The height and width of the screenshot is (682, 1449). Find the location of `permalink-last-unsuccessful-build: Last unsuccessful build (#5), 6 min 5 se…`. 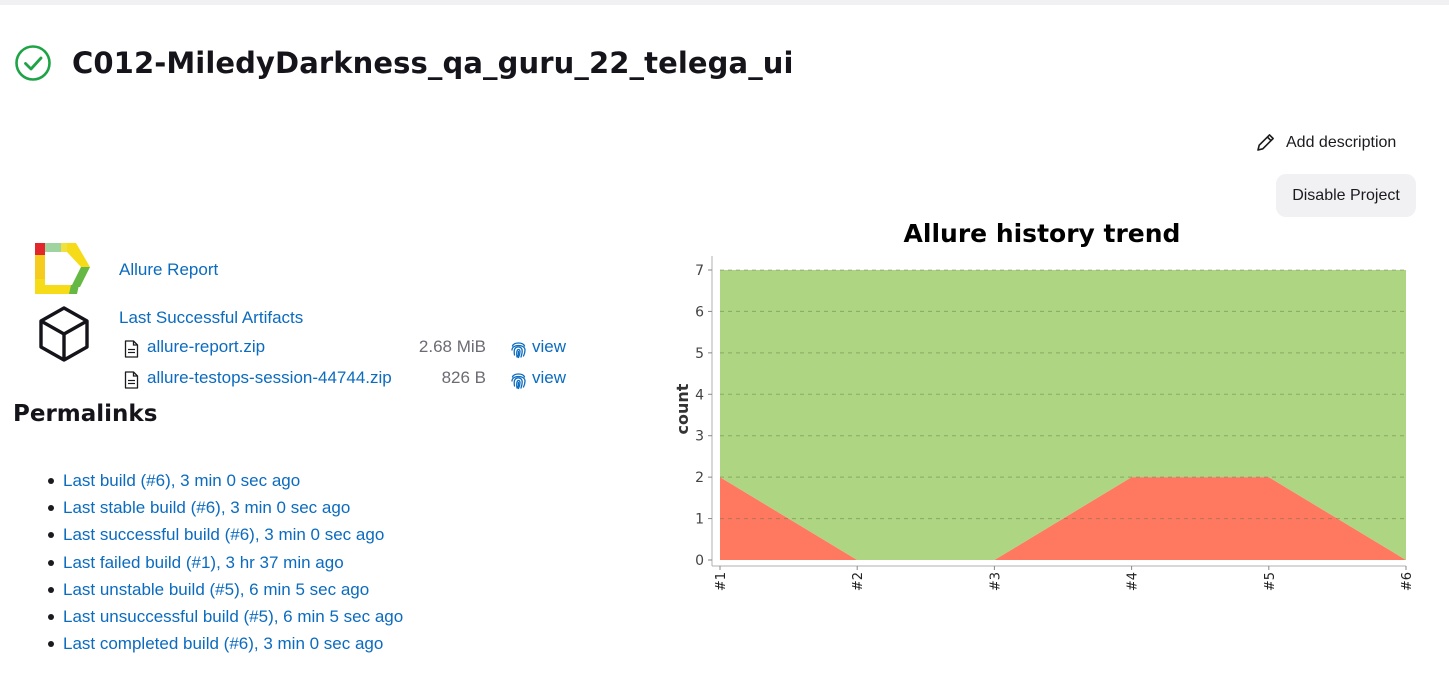

permalink-last-unsuccessful-build: Last unsuccessful build (#5), 6 min 5 se… is located at coordinates (233, 616).